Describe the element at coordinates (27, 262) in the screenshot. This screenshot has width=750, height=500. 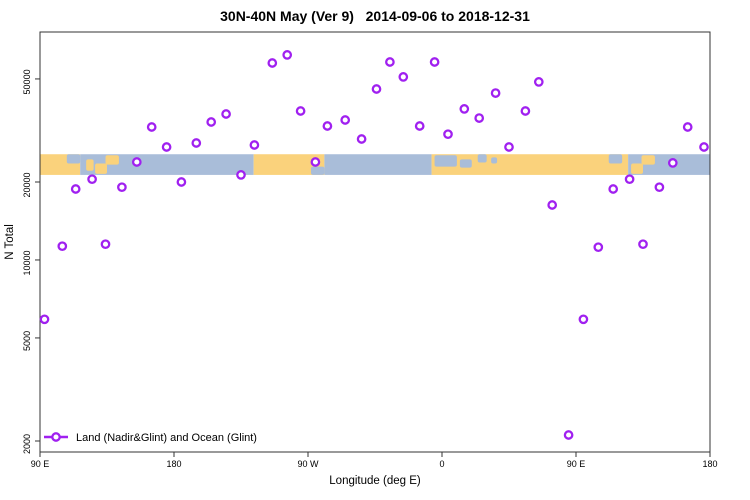
I see `y-tick-label: 10000` at that location.